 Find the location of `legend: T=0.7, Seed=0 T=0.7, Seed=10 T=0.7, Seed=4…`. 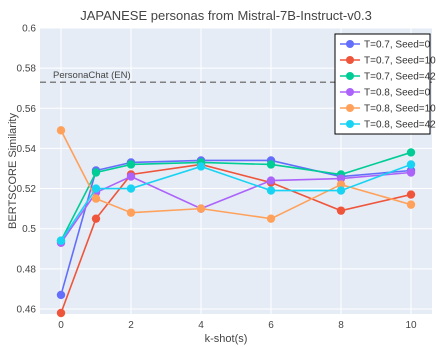

legend: T=0.7, Seed=0 T=0.7, Seed=10 T=0.7, Seed=4… is located at coordinates (385, 84).